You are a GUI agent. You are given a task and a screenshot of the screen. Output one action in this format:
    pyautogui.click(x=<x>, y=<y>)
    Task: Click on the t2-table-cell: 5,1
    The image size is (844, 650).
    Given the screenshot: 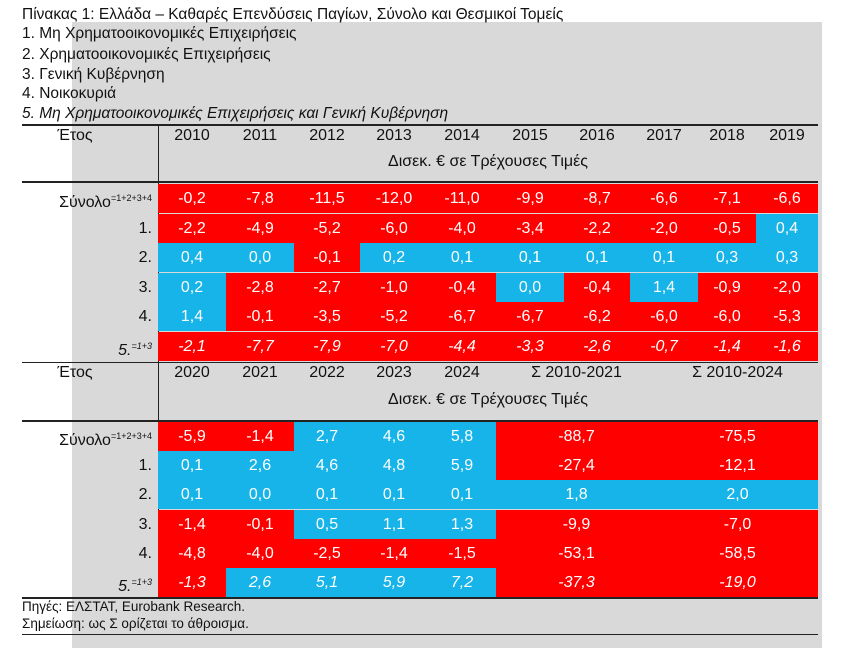 What is the action you would take?
    pyautogui.click(x=327, y=582)
    